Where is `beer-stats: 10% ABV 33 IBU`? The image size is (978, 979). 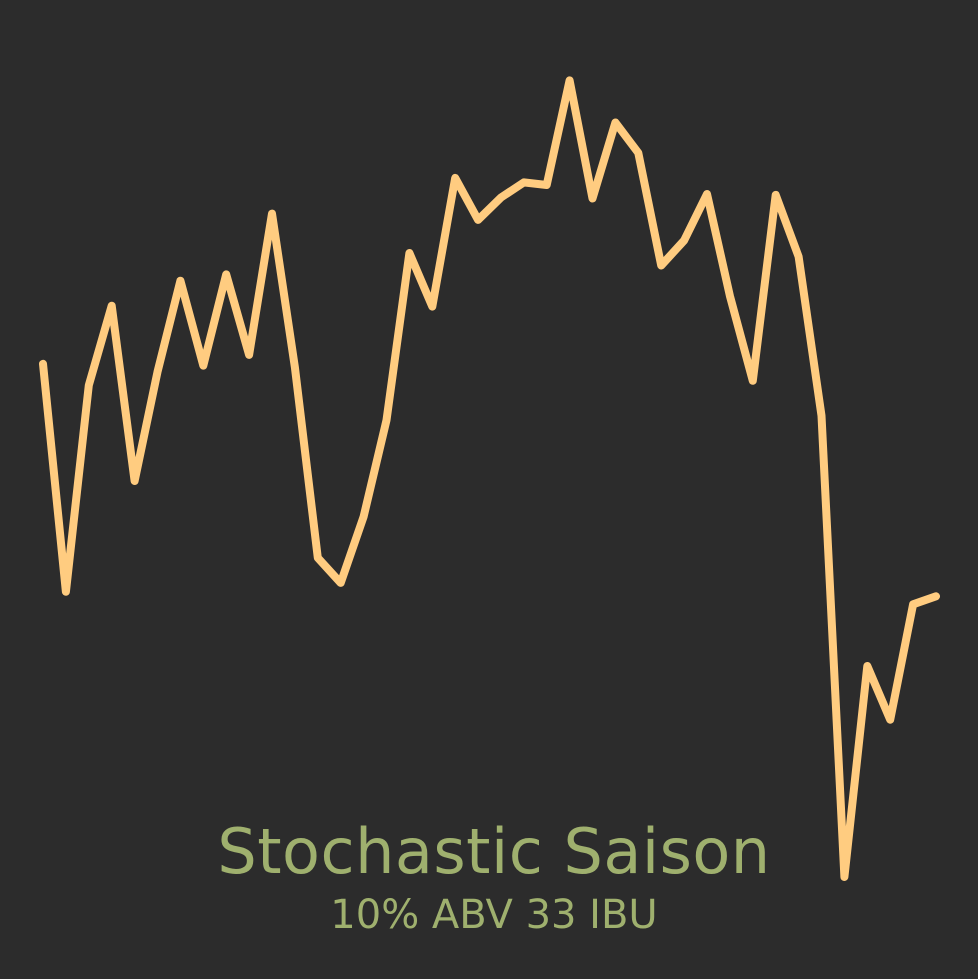 beer-stats: 10% ABV 33 IBU is located at coordinates (494, 915).